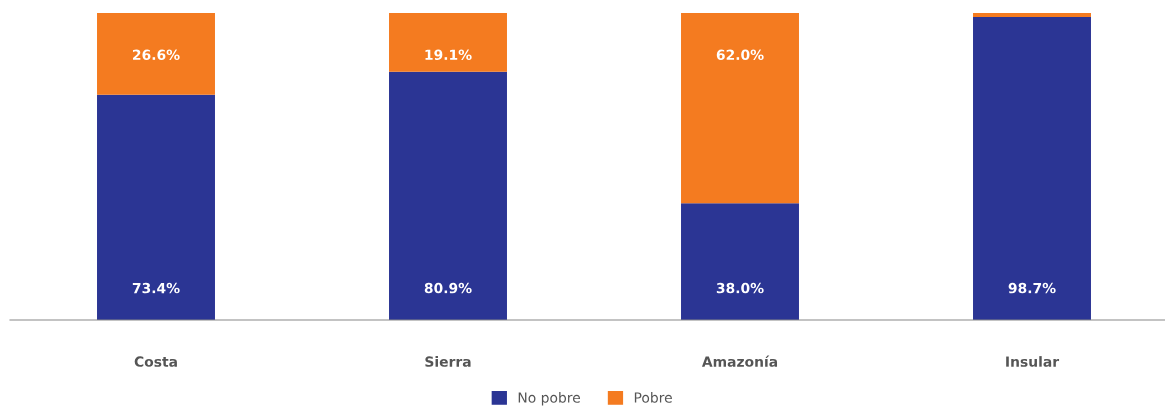  Describe the element at coordinates (740, 288) in the screenshot. I see `data-label: 38.0%` at that location.